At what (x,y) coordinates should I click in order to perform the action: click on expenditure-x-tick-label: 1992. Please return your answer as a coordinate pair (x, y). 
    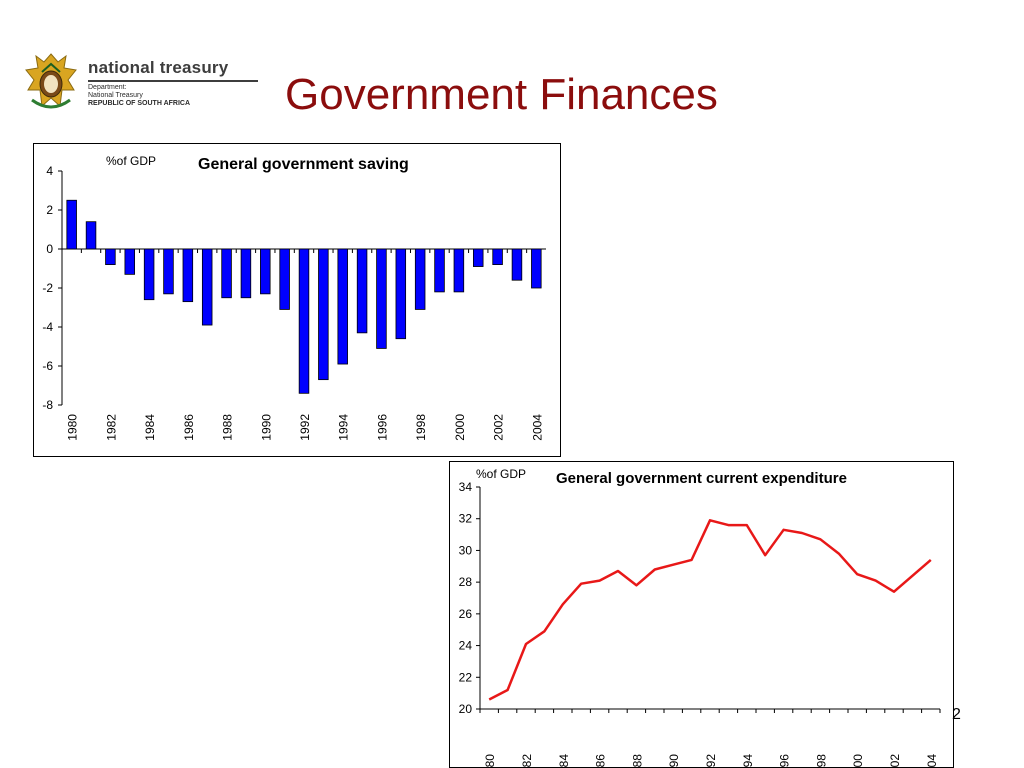
    Looking at the image, I should click on (711, 760).